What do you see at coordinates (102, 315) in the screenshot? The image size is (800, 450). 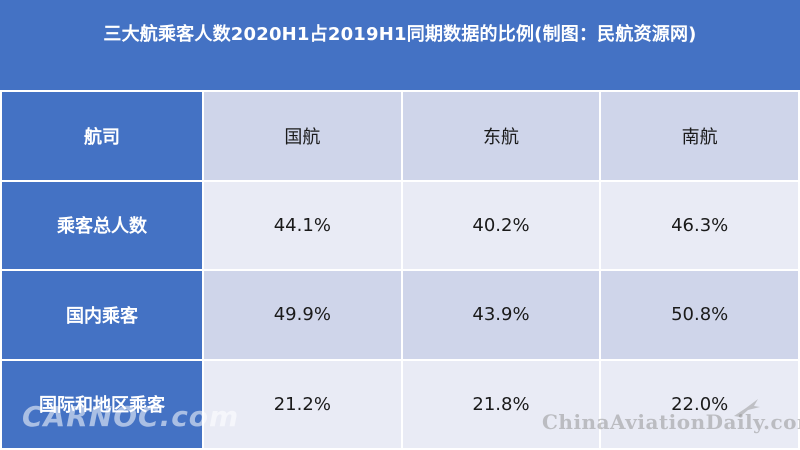 I see `row-label-cell: 国内乘客` at bounding box center [102, 315].